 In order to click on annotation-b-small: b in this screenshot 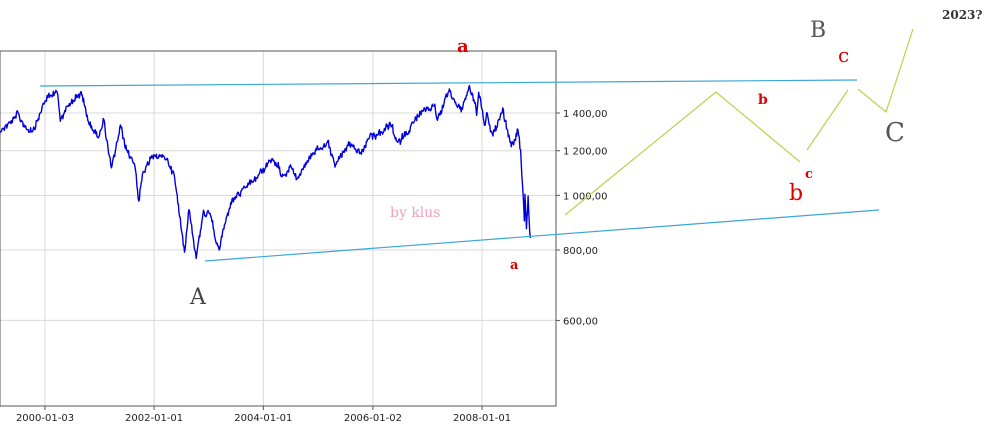, I will do `click(763, 100)`.